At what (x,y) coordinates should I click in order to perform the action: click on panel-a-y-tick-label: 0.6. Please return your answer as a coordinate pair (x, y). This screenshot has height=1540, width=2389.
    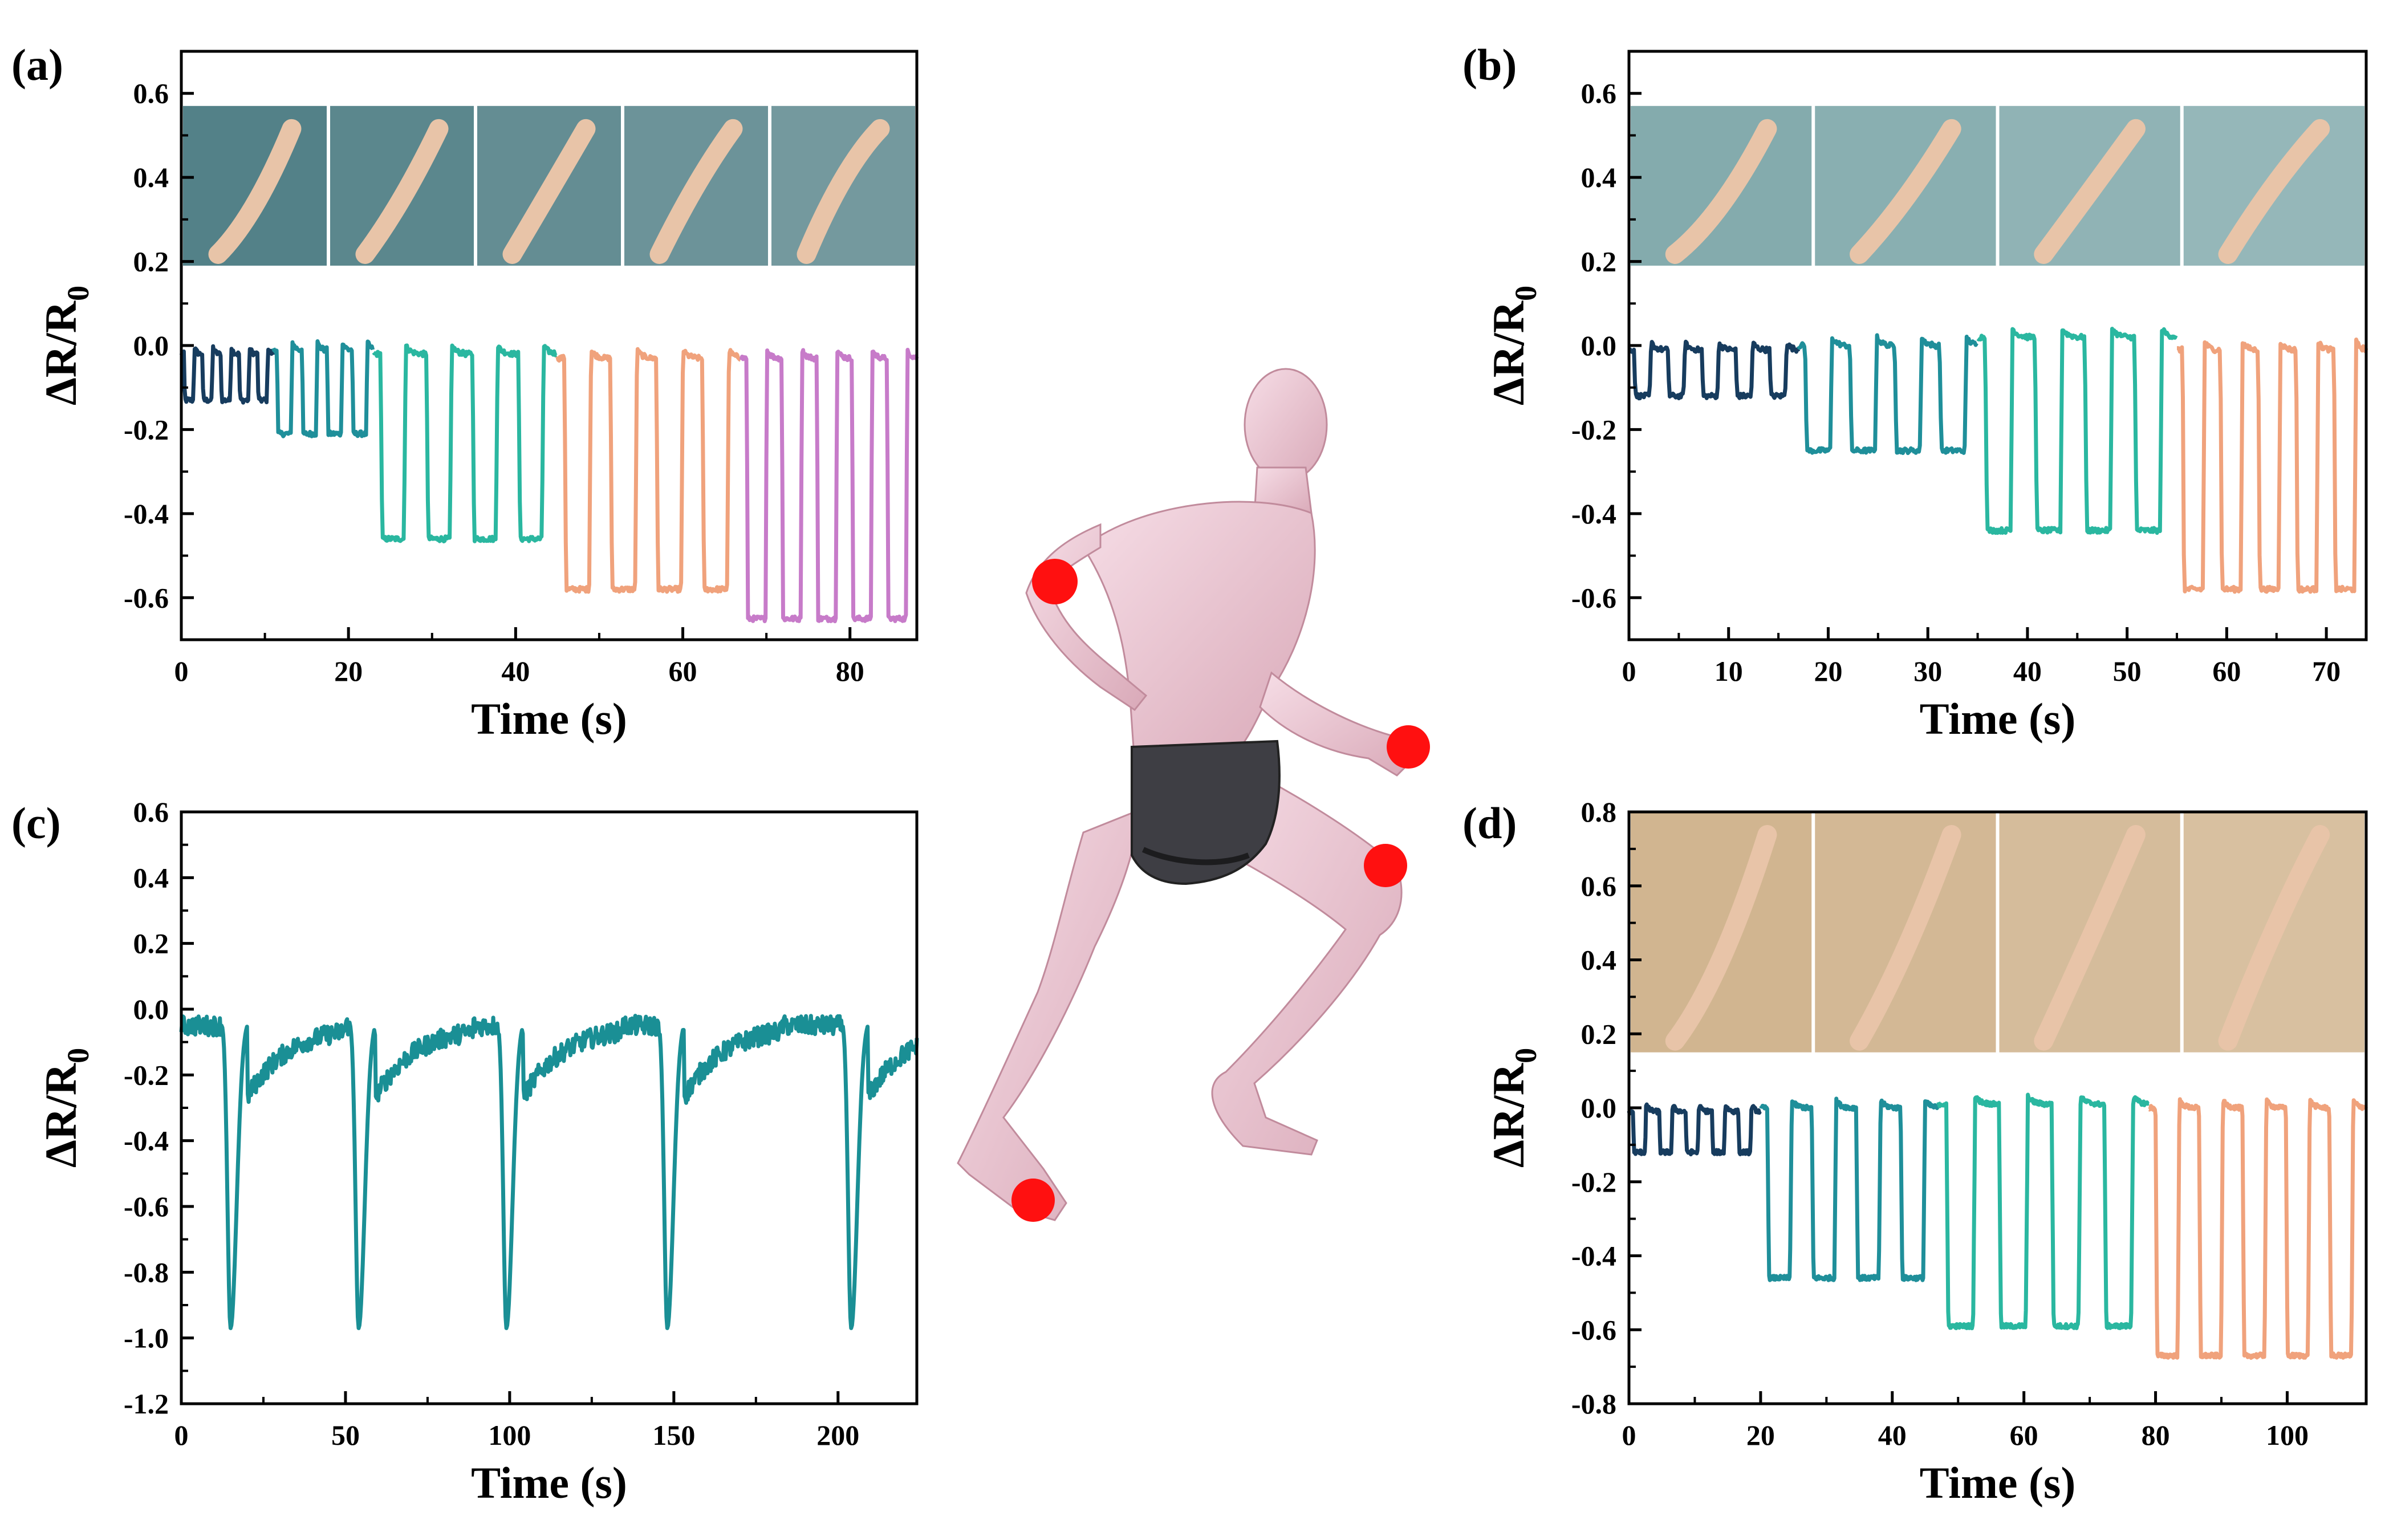
    Looking at the image, I should click on (151, 93).